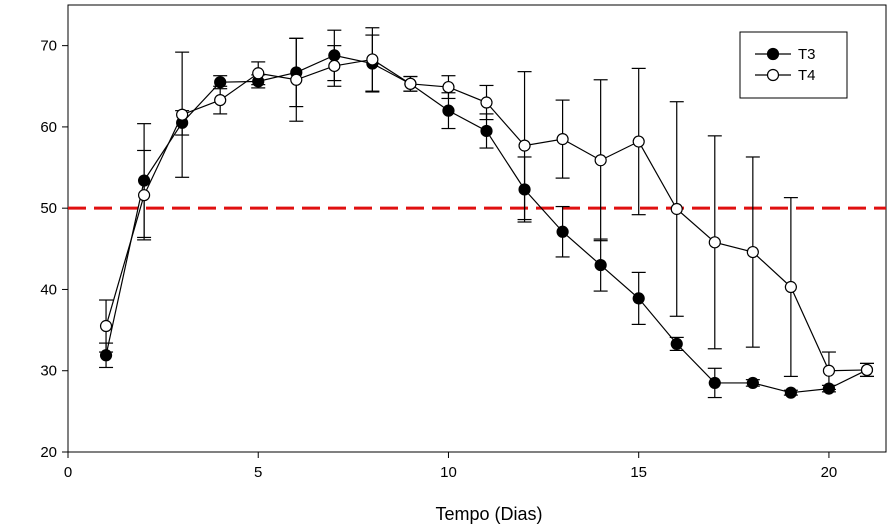  I want to click on legend-marker-t3, so click(773, 54).